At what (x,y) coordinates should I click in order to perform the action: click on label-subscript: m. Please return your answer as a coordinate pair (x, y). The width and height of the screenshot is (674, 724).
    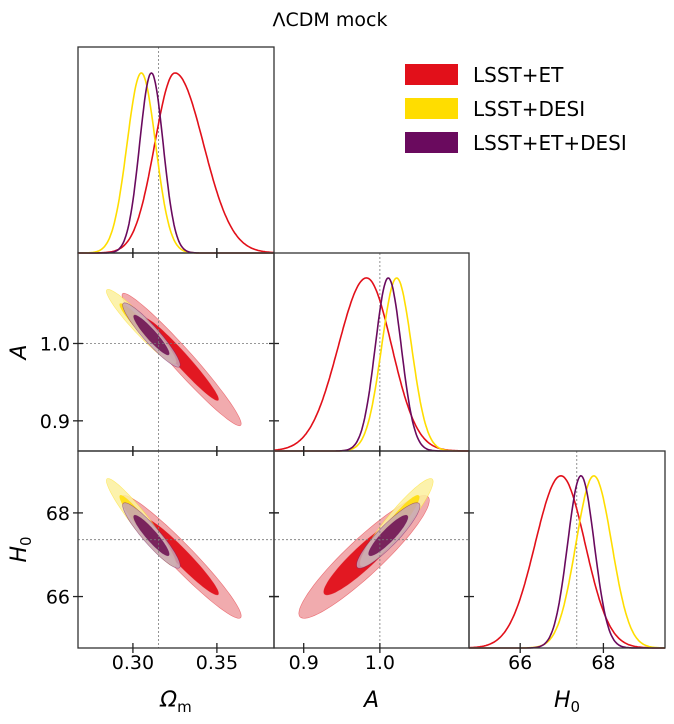
    Looking at the image, I should click on (184, 707).